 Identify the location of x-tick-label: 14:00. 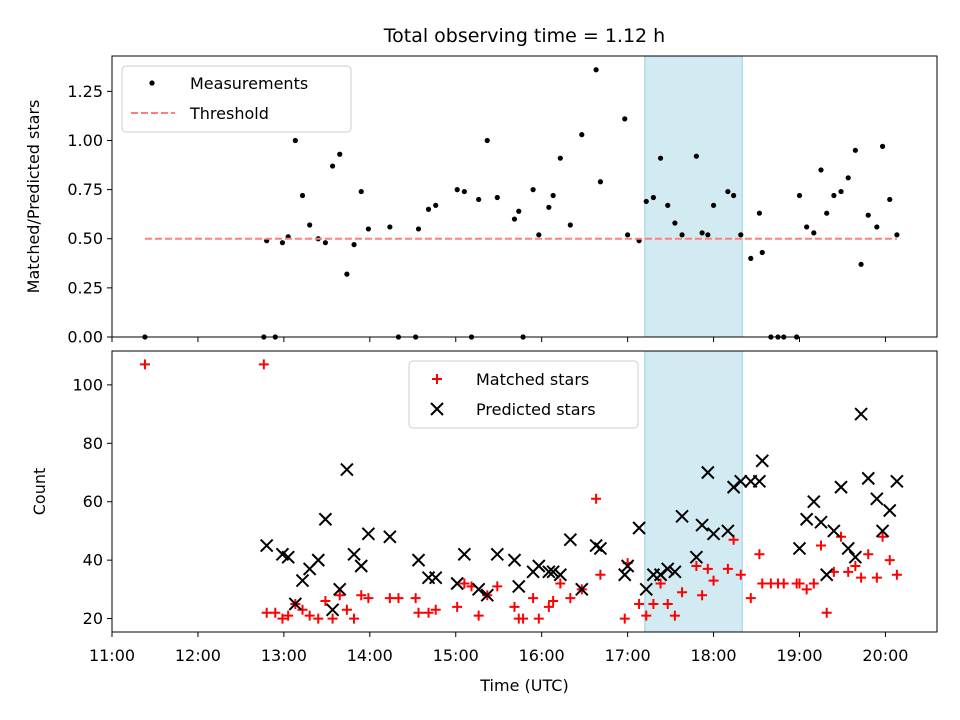
(370, 655).